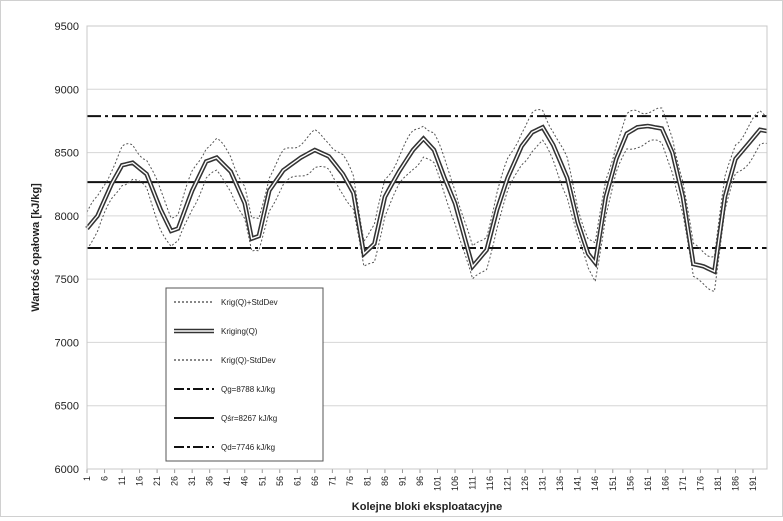 The image size is (783, 521). What do you see at coordinates (87, 478) in the screenshot?
I see `x-tick-label: 1` at bounding box center [87, 478].